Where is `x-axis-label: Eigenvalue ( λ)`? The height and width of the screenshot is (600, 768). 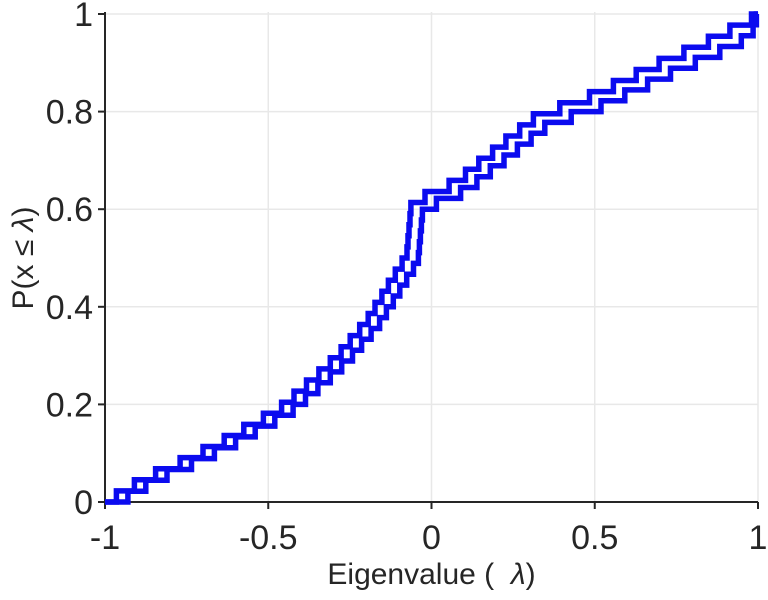
x-axis-label: Eigenvalue ( λ) is located at coordinates (431, 575).